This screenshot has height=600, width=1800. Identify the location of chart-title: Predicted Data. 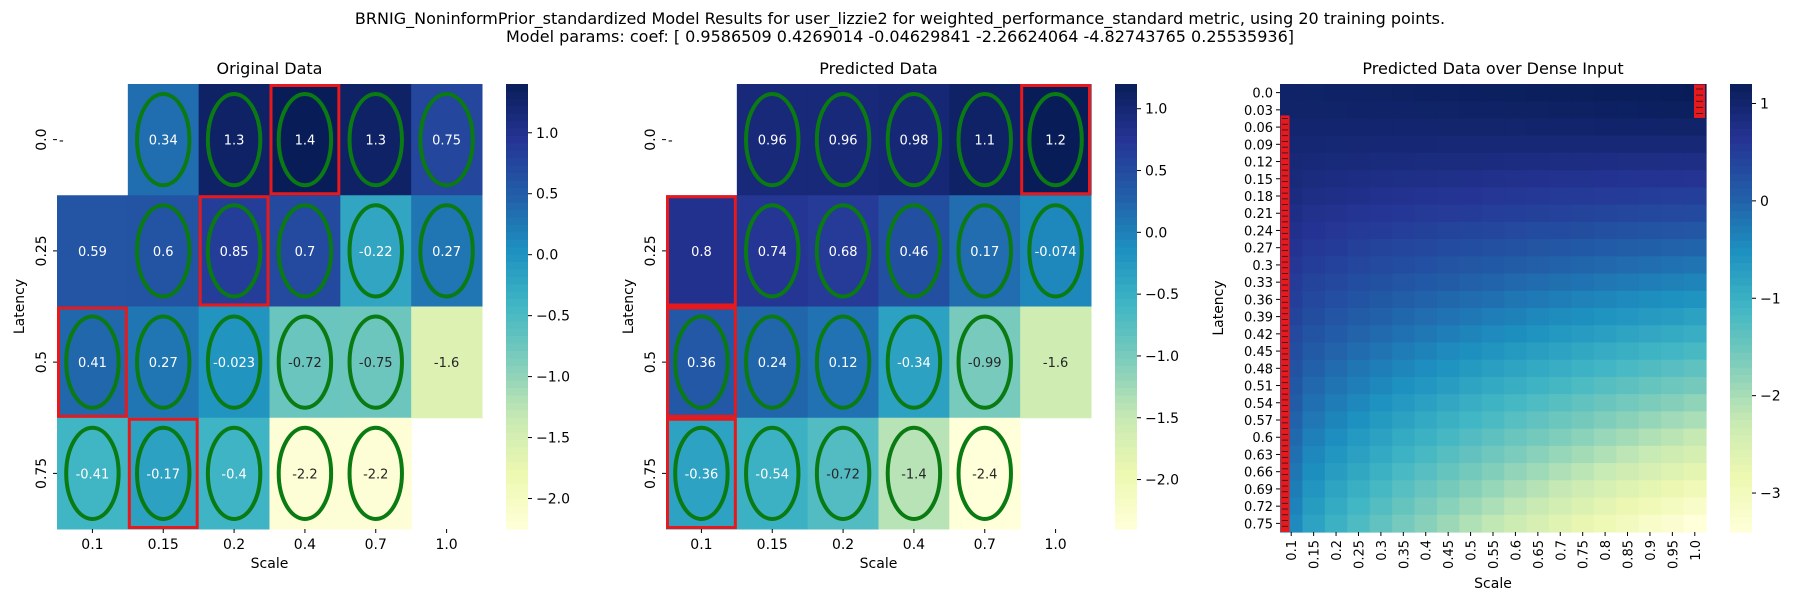
(878, 68).